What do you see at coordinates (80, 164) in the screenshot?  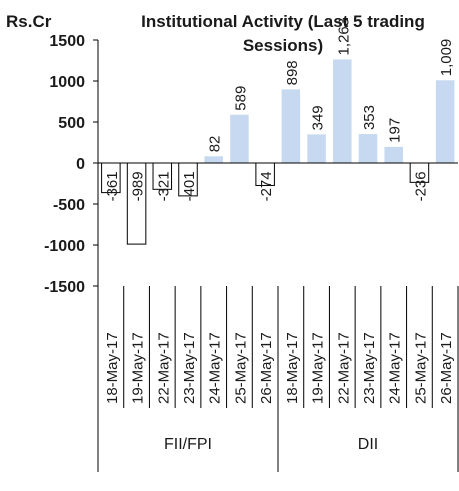 I see `y-tick-label: 0` at bounding box center [80, 164].